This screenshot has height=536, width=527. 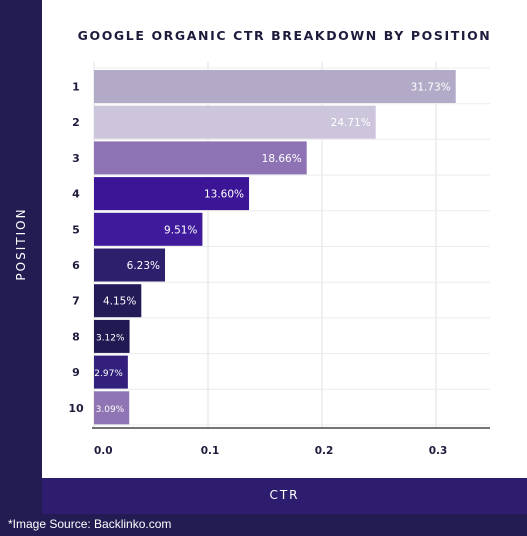 What do you see at coordinates (76, 301) in the screenshot?
I see `category-label: 7` at bounding box center [76, 301].